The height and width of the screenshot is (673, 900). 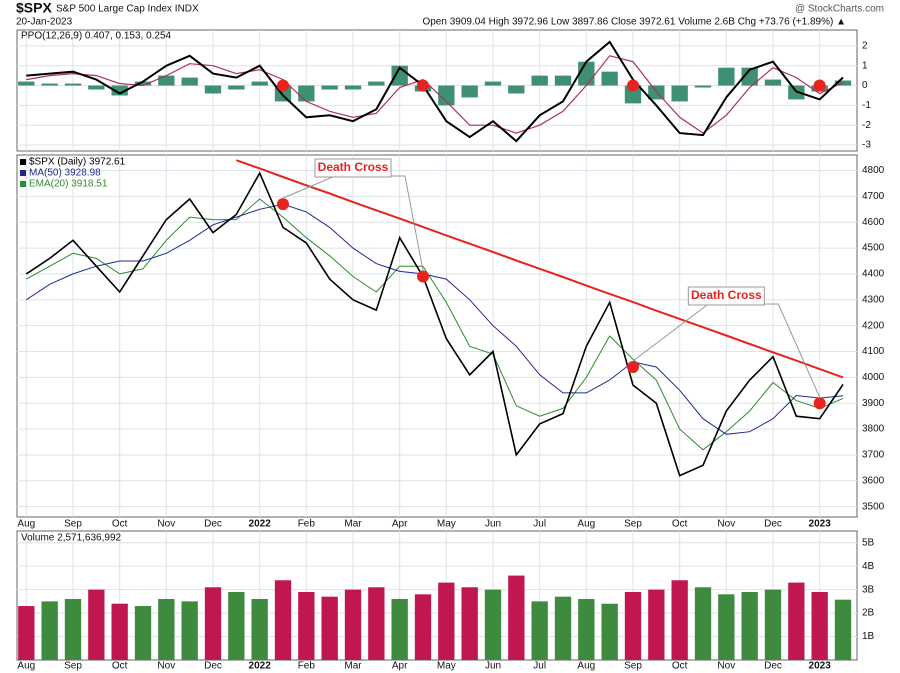 I want to click on y-tick-label: 0, so click(x=865, y=85).